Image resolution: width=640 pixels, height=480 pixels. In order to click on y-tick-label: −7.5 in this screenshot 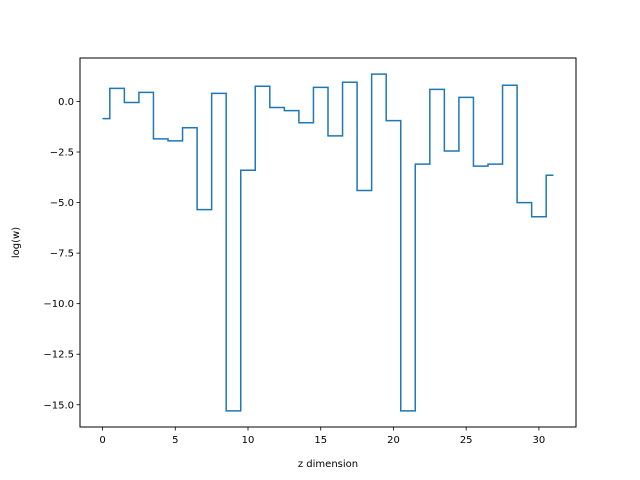, I will do `click(62, 254)`.